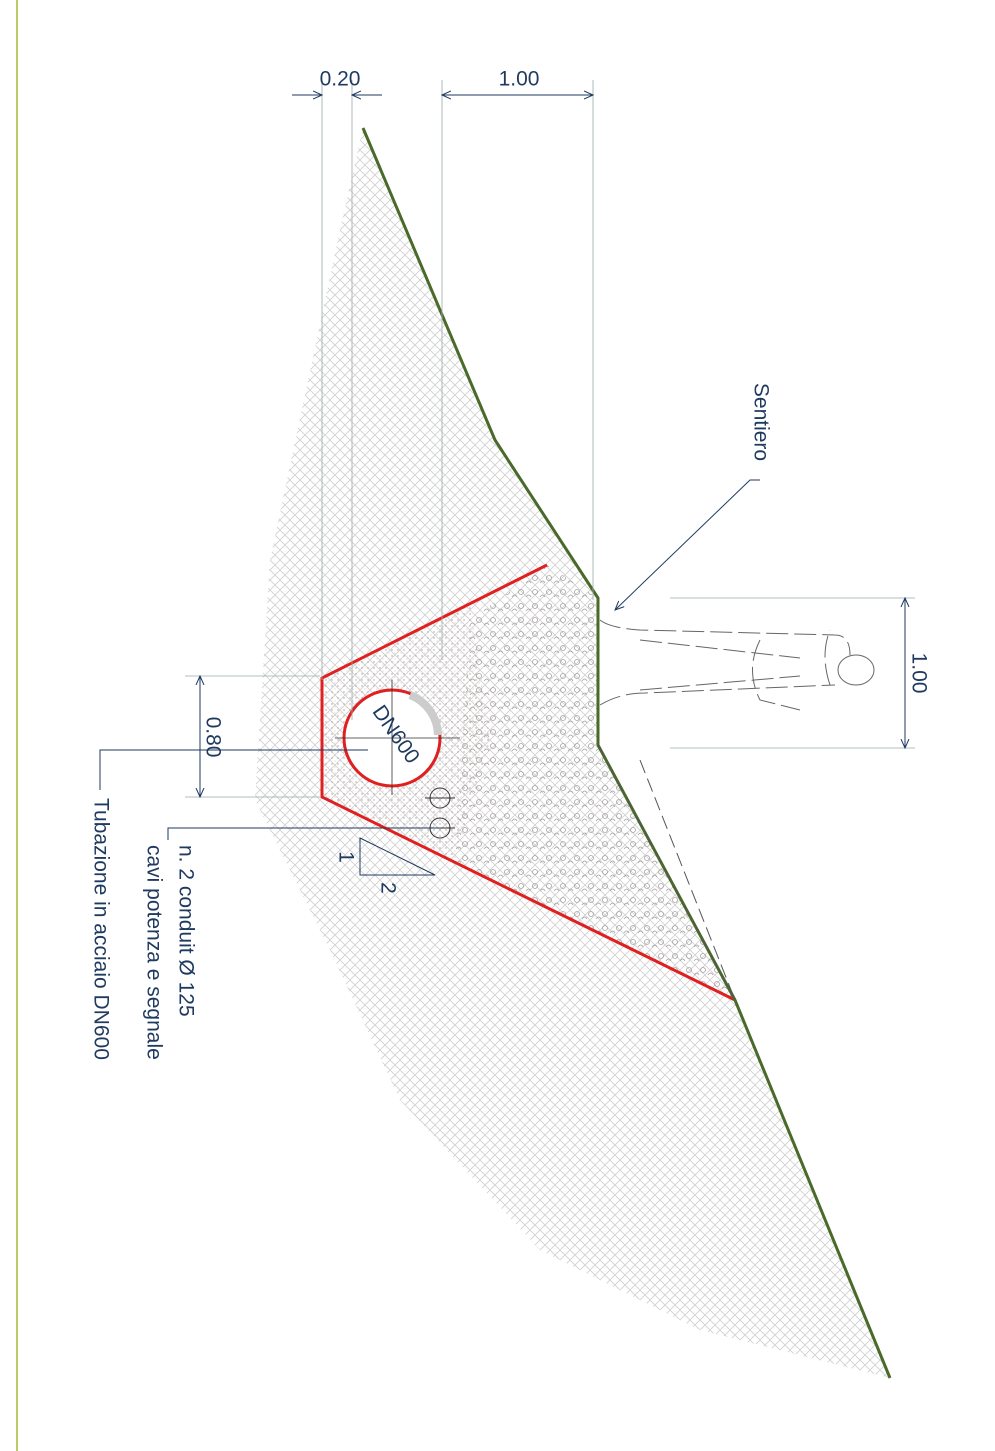 The width and height of the screenshot is (995, 1451). I want to click on label: 2, so click(387, 888).